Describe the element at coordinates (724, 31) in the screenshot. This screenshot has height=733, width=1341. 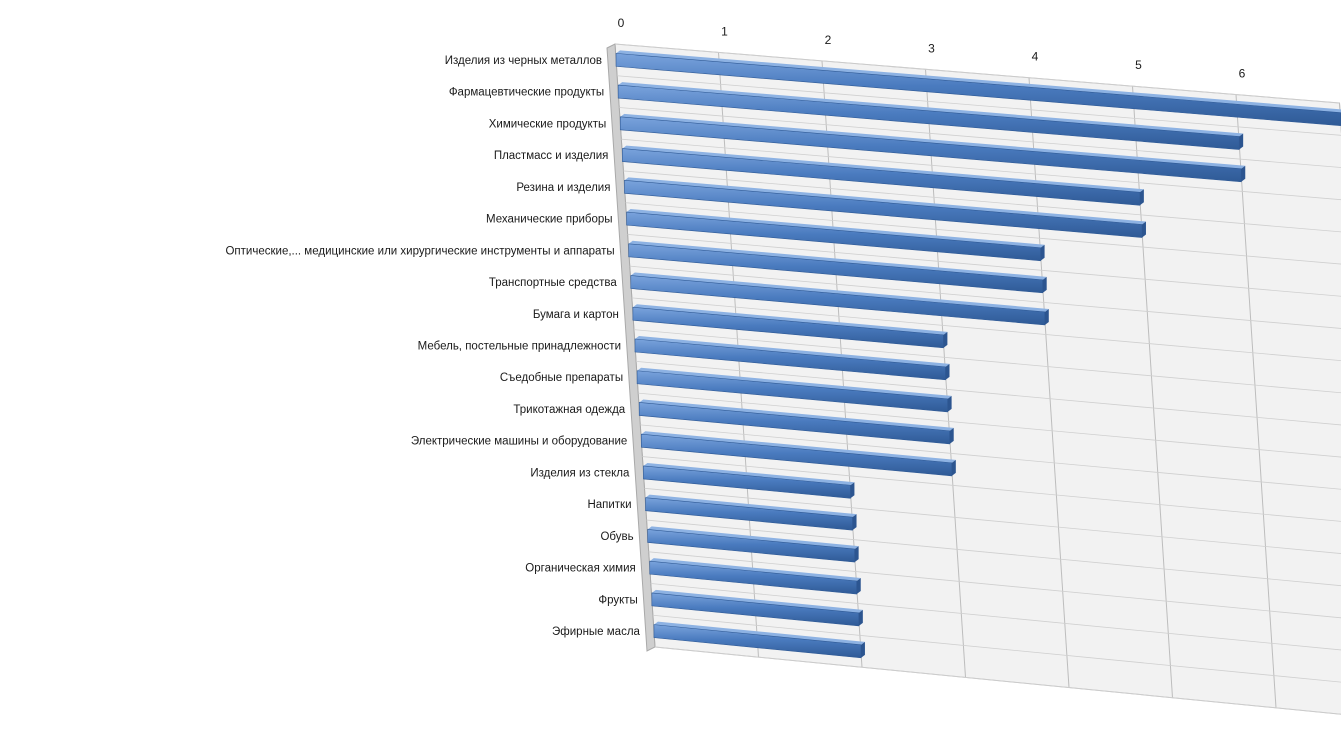
I see `x-tick-label: 1` at that location.